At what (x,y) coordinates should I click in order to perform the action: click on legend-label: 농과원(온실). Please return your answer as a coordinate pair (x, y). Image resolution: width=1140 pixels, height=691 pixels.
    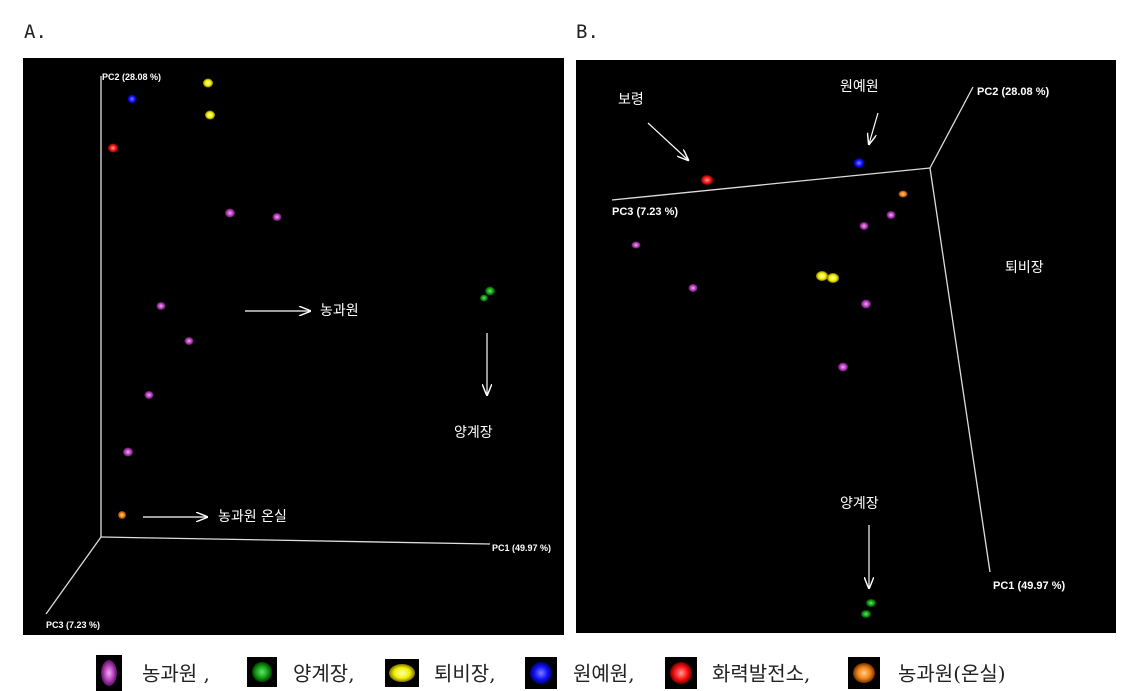
    Looking at the image, I should click on (952, 674).